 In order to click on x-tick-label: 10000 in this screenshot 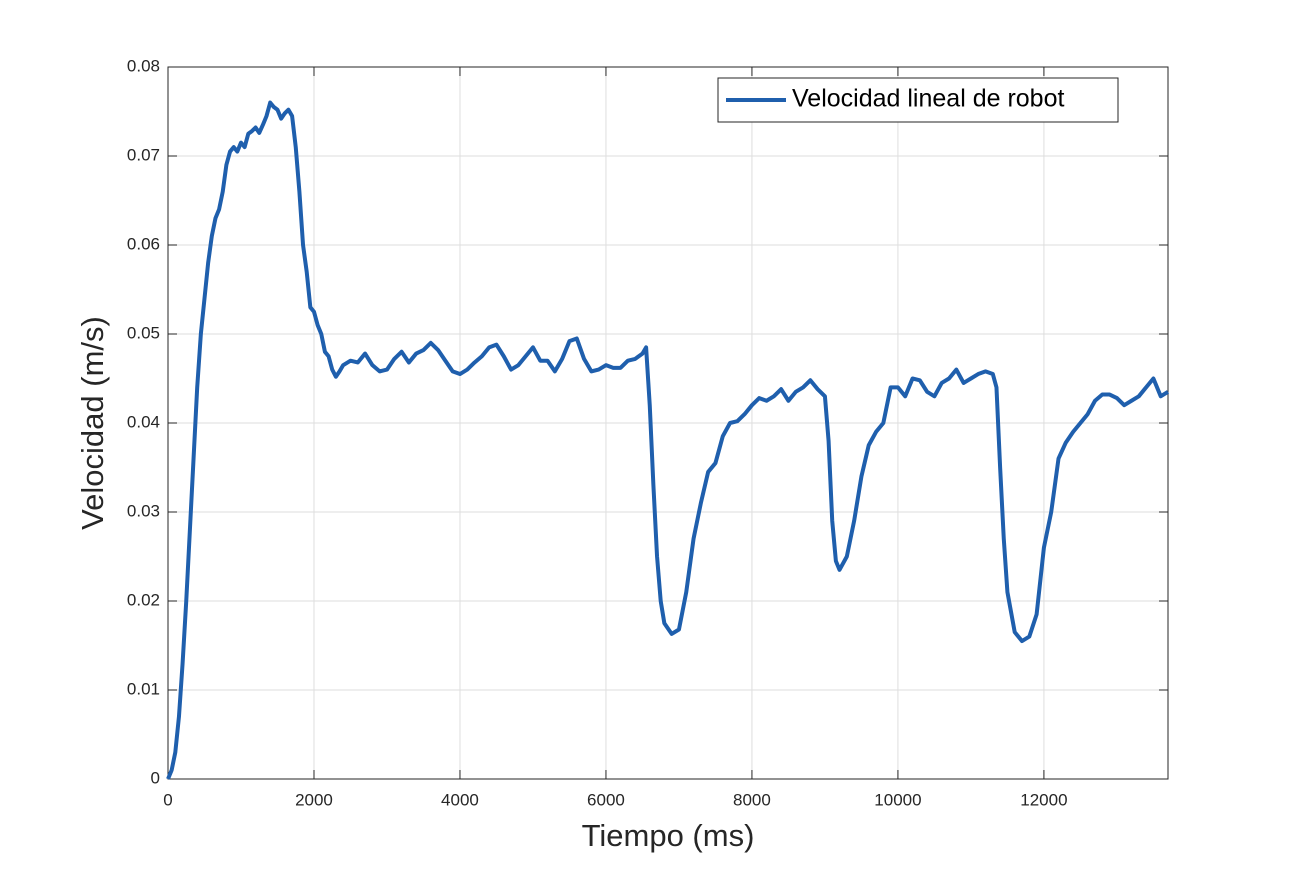, I will do `click(897, 799)`.